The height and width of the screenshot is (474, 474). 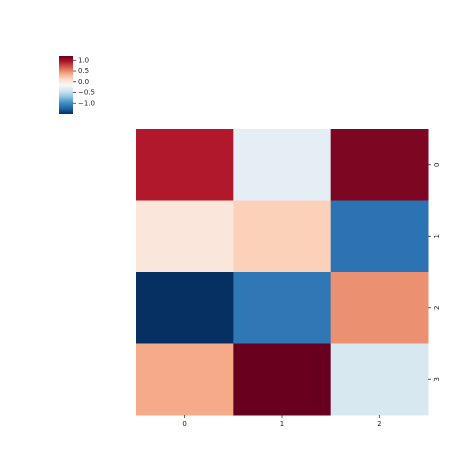 What do you see at coordinates (83, 60) in the screenshot?
I see `colorbar-tick-label: 1.0` at bounding box center [83, 60].